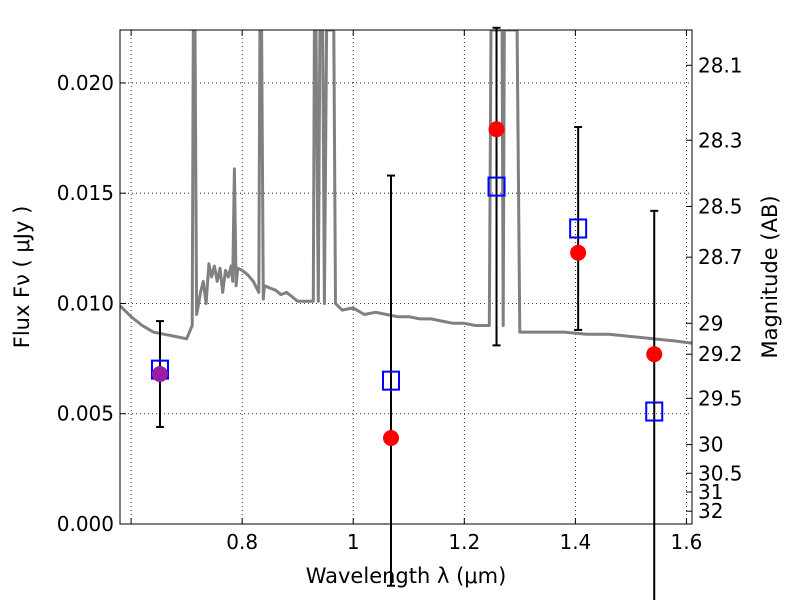  Describe the element at coordinates (720, 398) in the screenshot. I see `magnitude-tick-label: 29.5` at that location.